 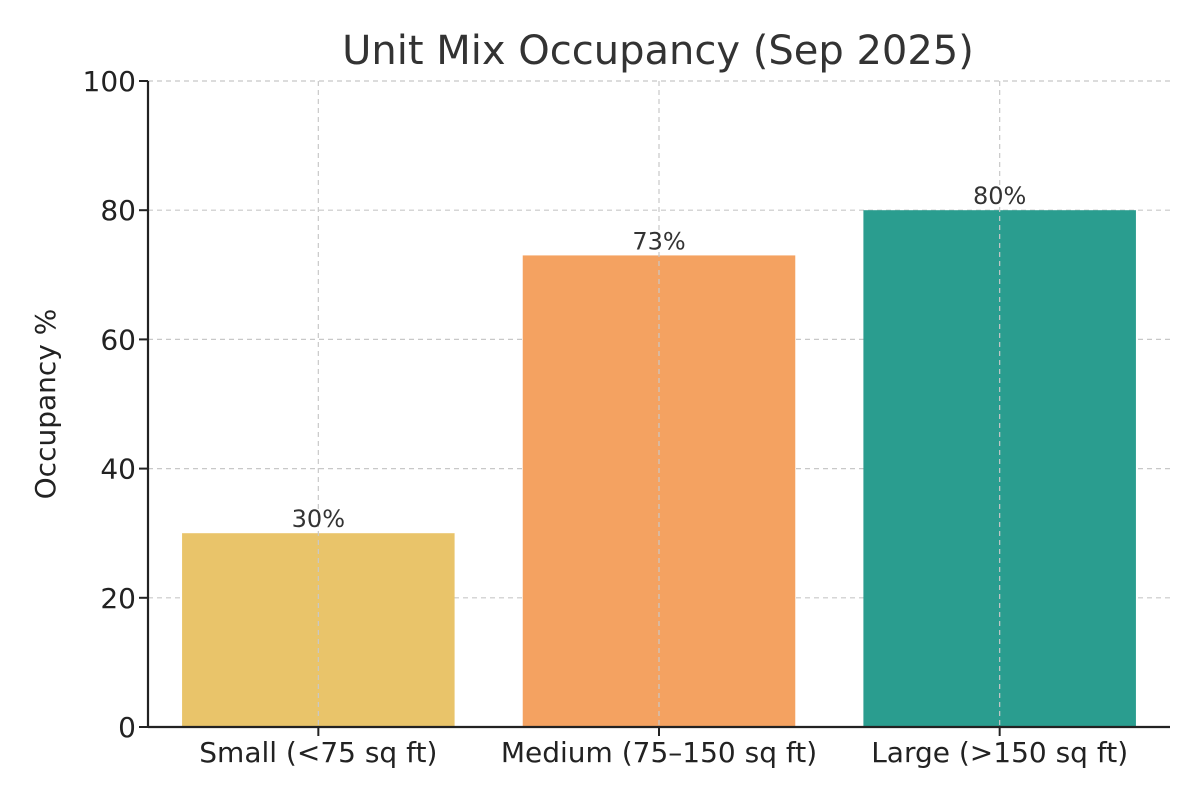 I want to click on x-tick-label: Small (<75 sq ft), so click(x=318, y=752).